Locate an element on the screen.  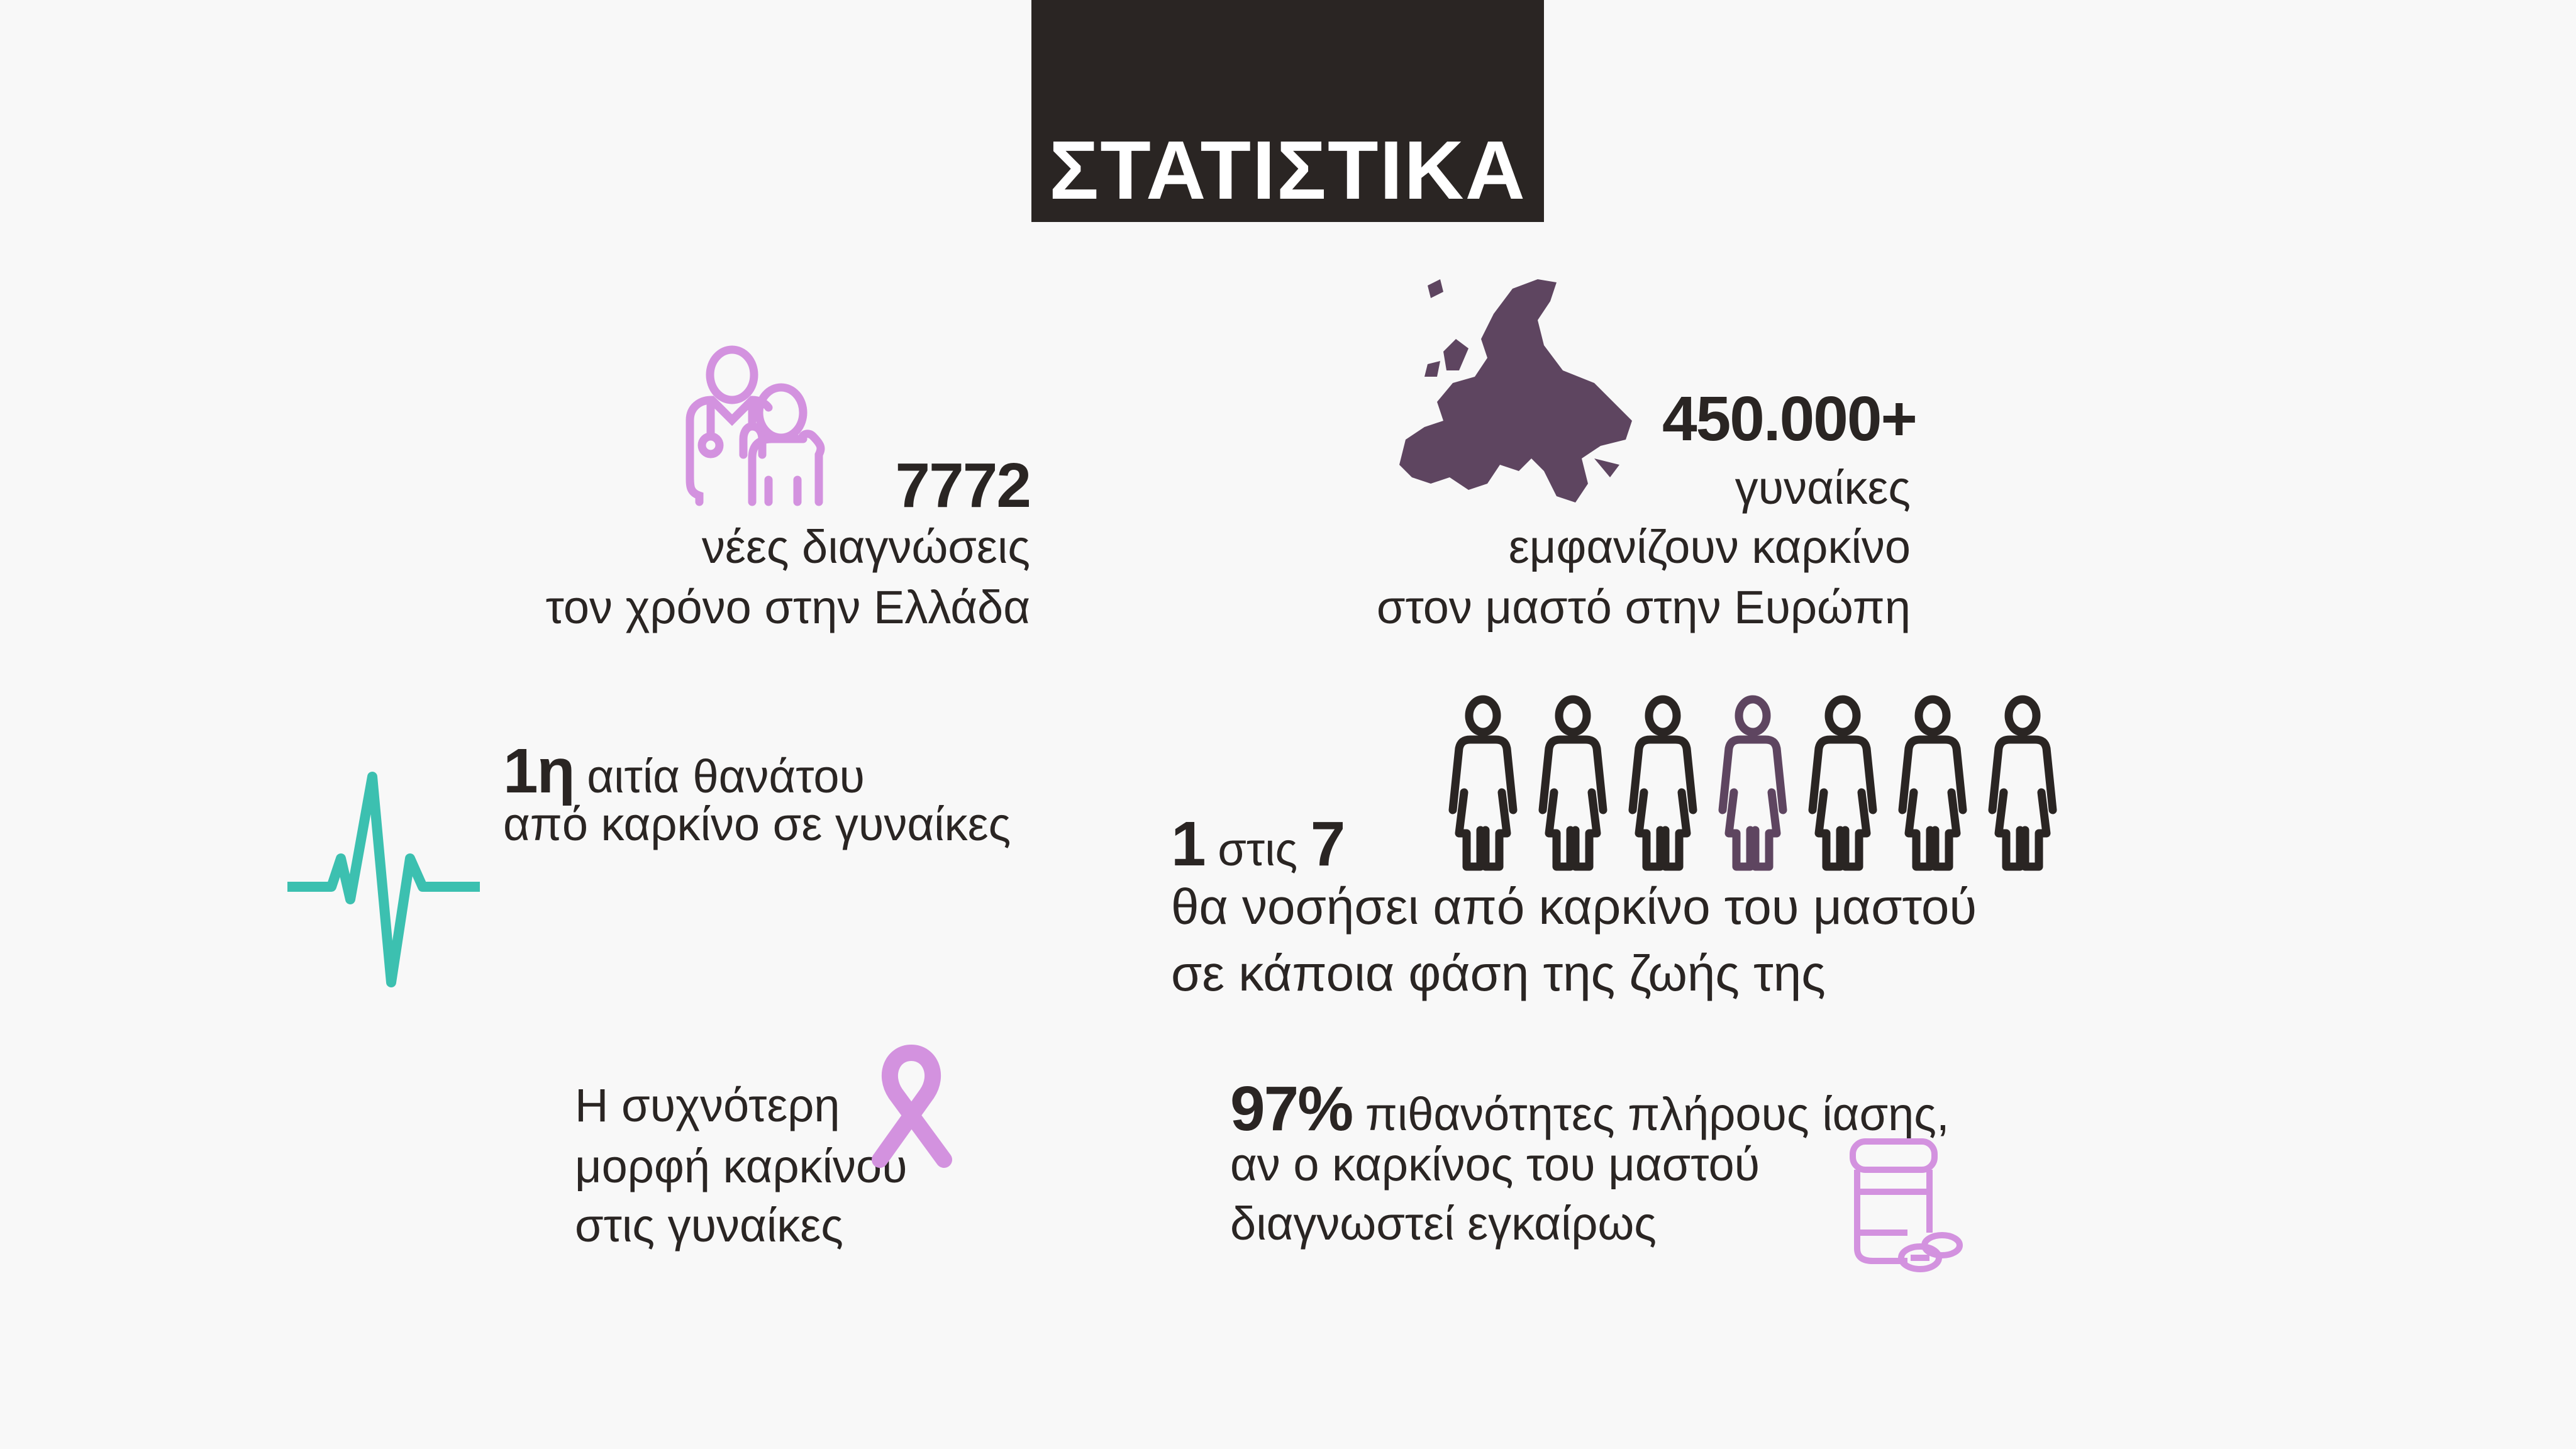
europe-map-icon is located at coordinates (1515, 390).